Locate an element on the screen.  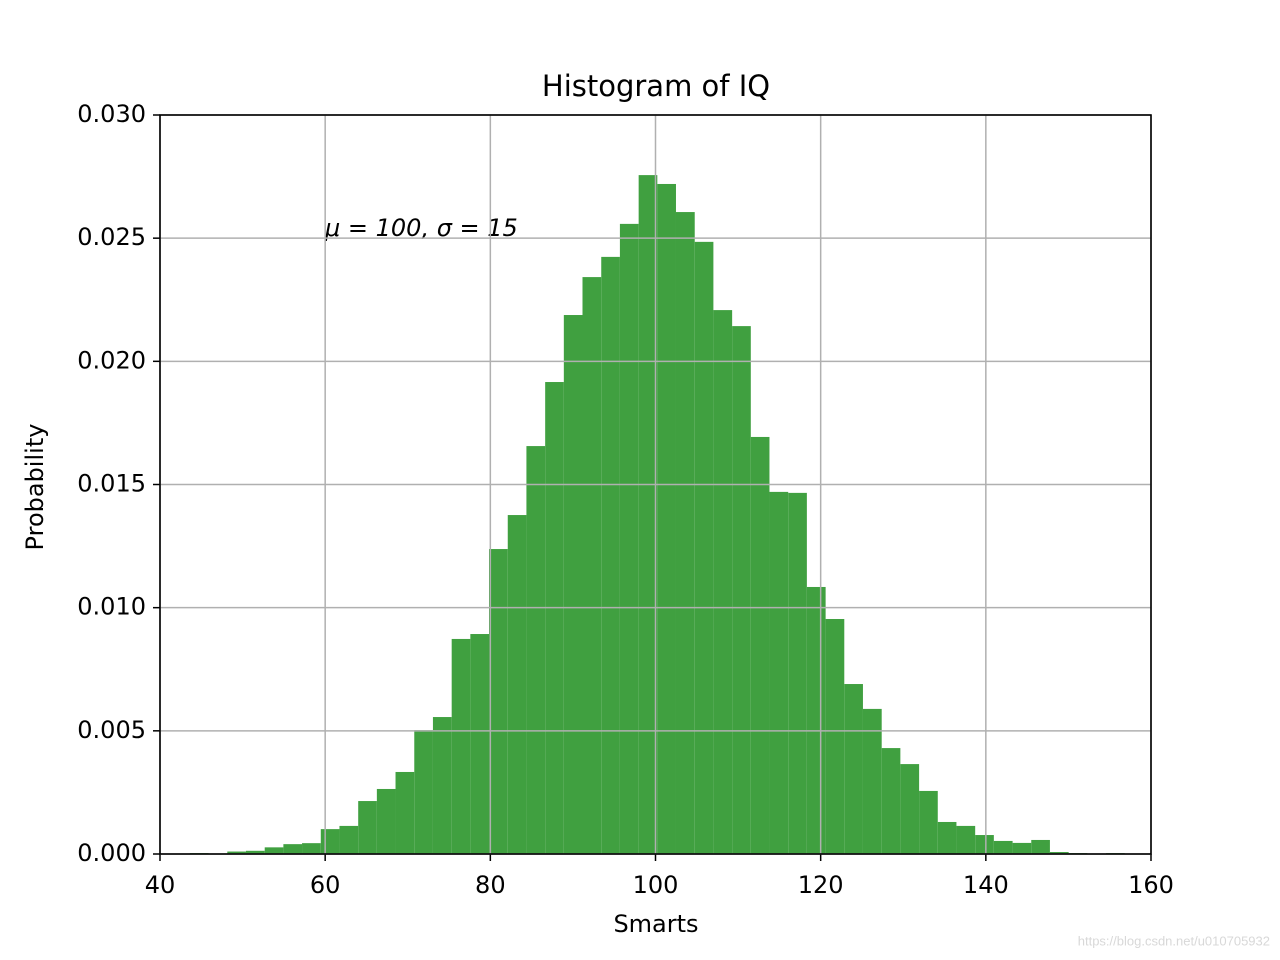
y-tick-label: 0.025 is located at coordinates (111, 237).